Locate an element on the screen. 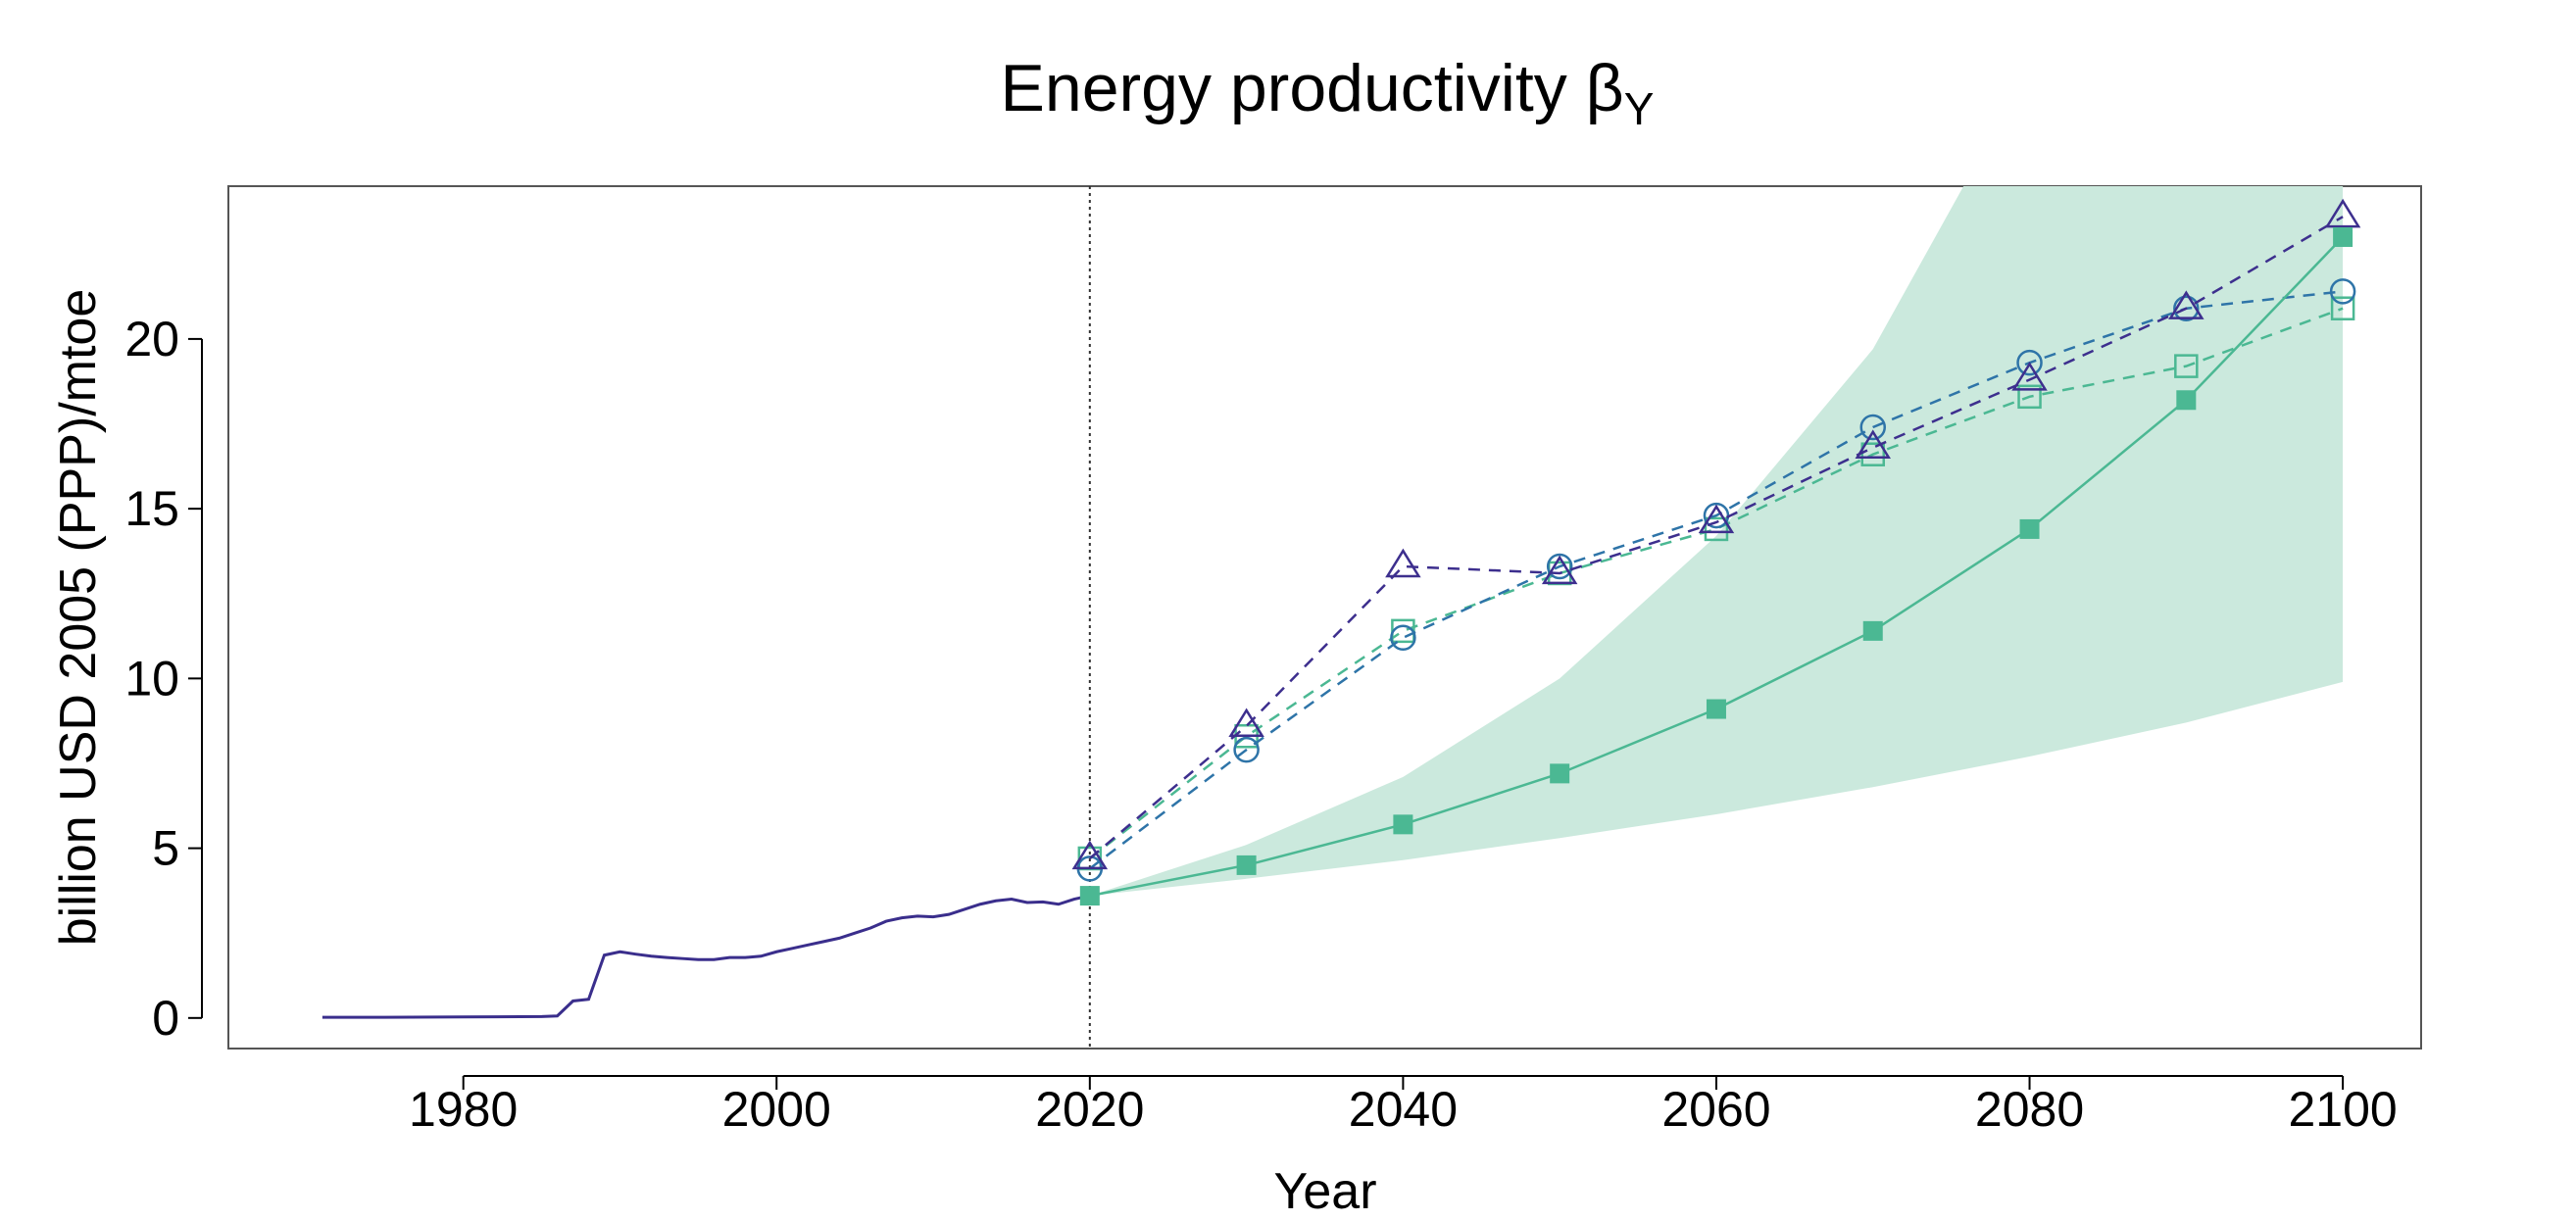 Image resolution: width=2576 pixels, height=1221 pixels. point-filled-square-2060 is located at coordinates (1716, 709).